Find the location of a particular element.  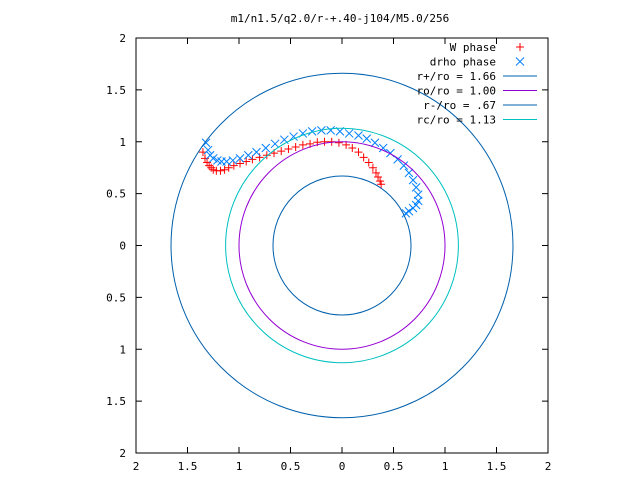

legend-label: W phase is located at coordinates (473, 47).